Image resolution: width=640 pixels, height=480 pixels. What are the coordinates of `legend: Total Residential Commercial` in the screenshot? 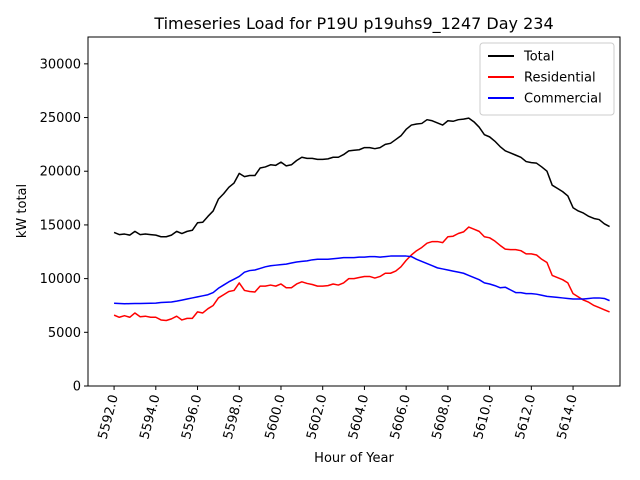 It's located at (547, 79).